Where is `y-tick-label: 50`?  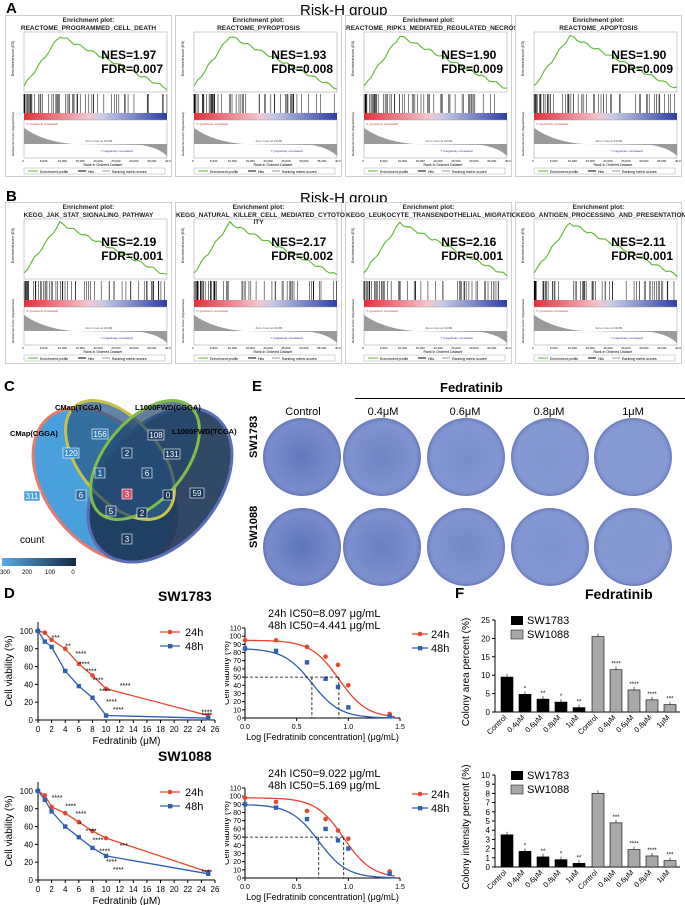 y-tick-label: 50 is located at coordinates (237, 838).